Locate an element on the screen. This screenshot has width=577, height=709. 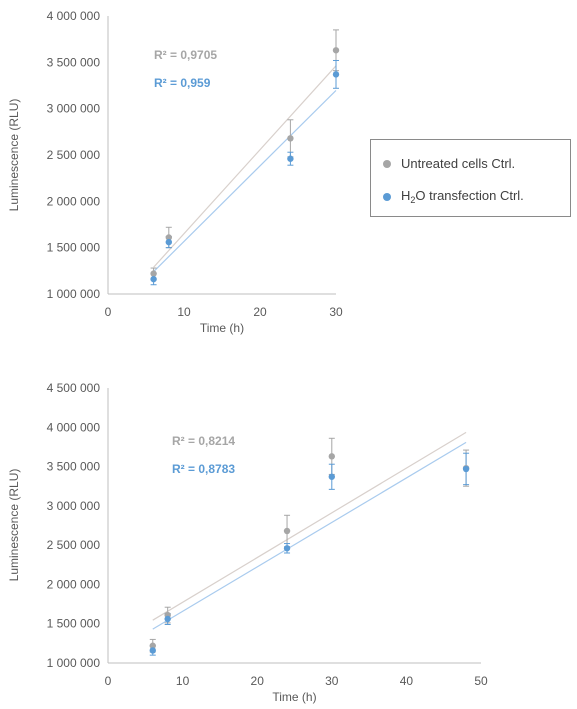
legend-item-h2o: H2O transfection Ctrl. is located at coordinates (453, 196).